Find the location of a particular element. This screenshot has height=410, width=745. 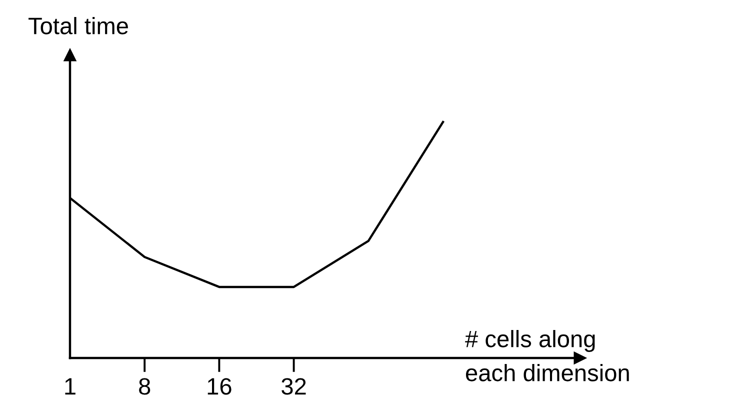

x-axis-title: # cells along each dimension is located at coordinates (547, 356).